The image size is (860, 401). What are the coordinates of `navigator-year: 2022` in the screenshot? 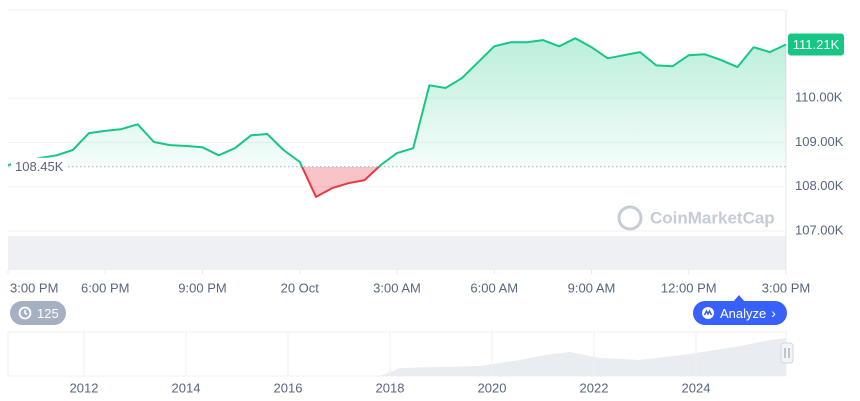 It's located at (594, 387).